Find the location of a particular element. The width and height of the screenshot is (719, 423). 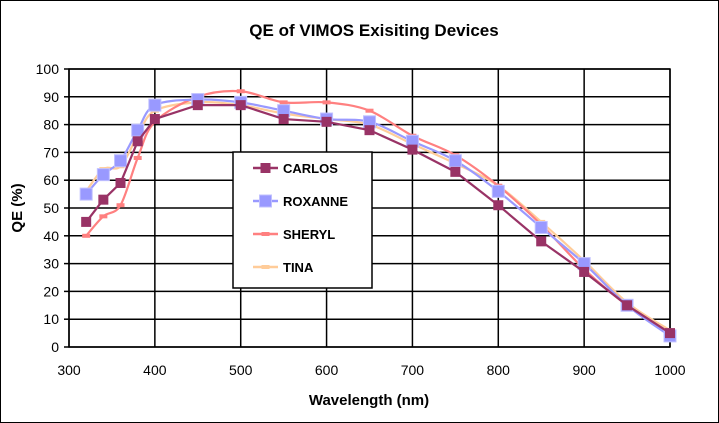

legend: CARLOS ROXANNE SHERYL TINA is located at coordinates (302, 220).